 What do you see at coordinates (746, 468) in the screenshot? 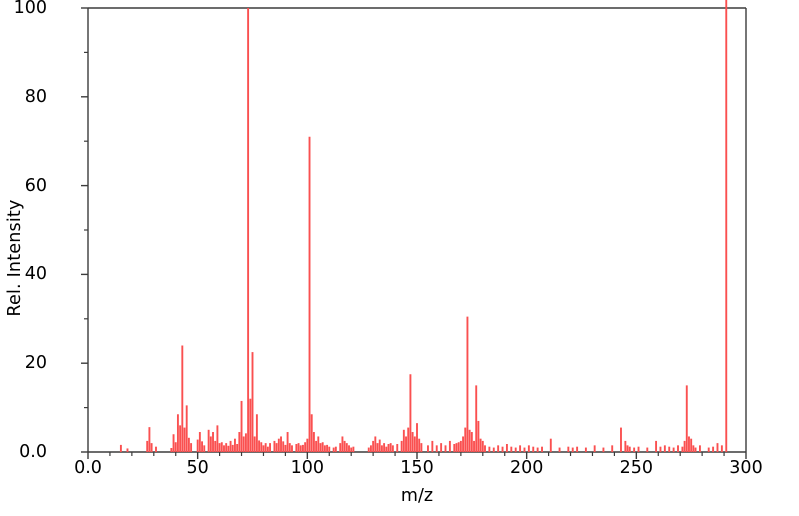
I see `x-tick-label: 300` at bounding box center [746, 468].